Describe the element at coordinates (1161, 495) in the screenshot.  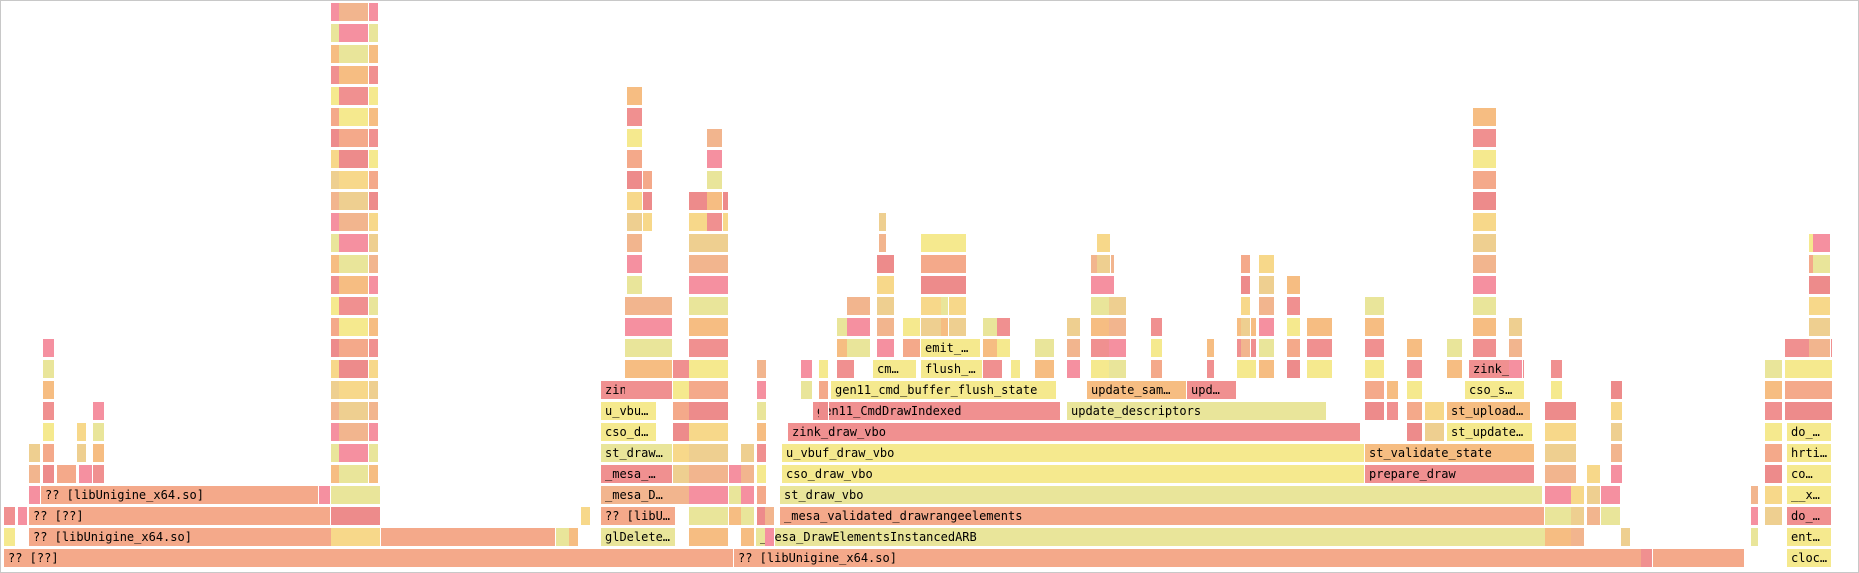
I see `flame-frame: st_draw_vbo` at that location.